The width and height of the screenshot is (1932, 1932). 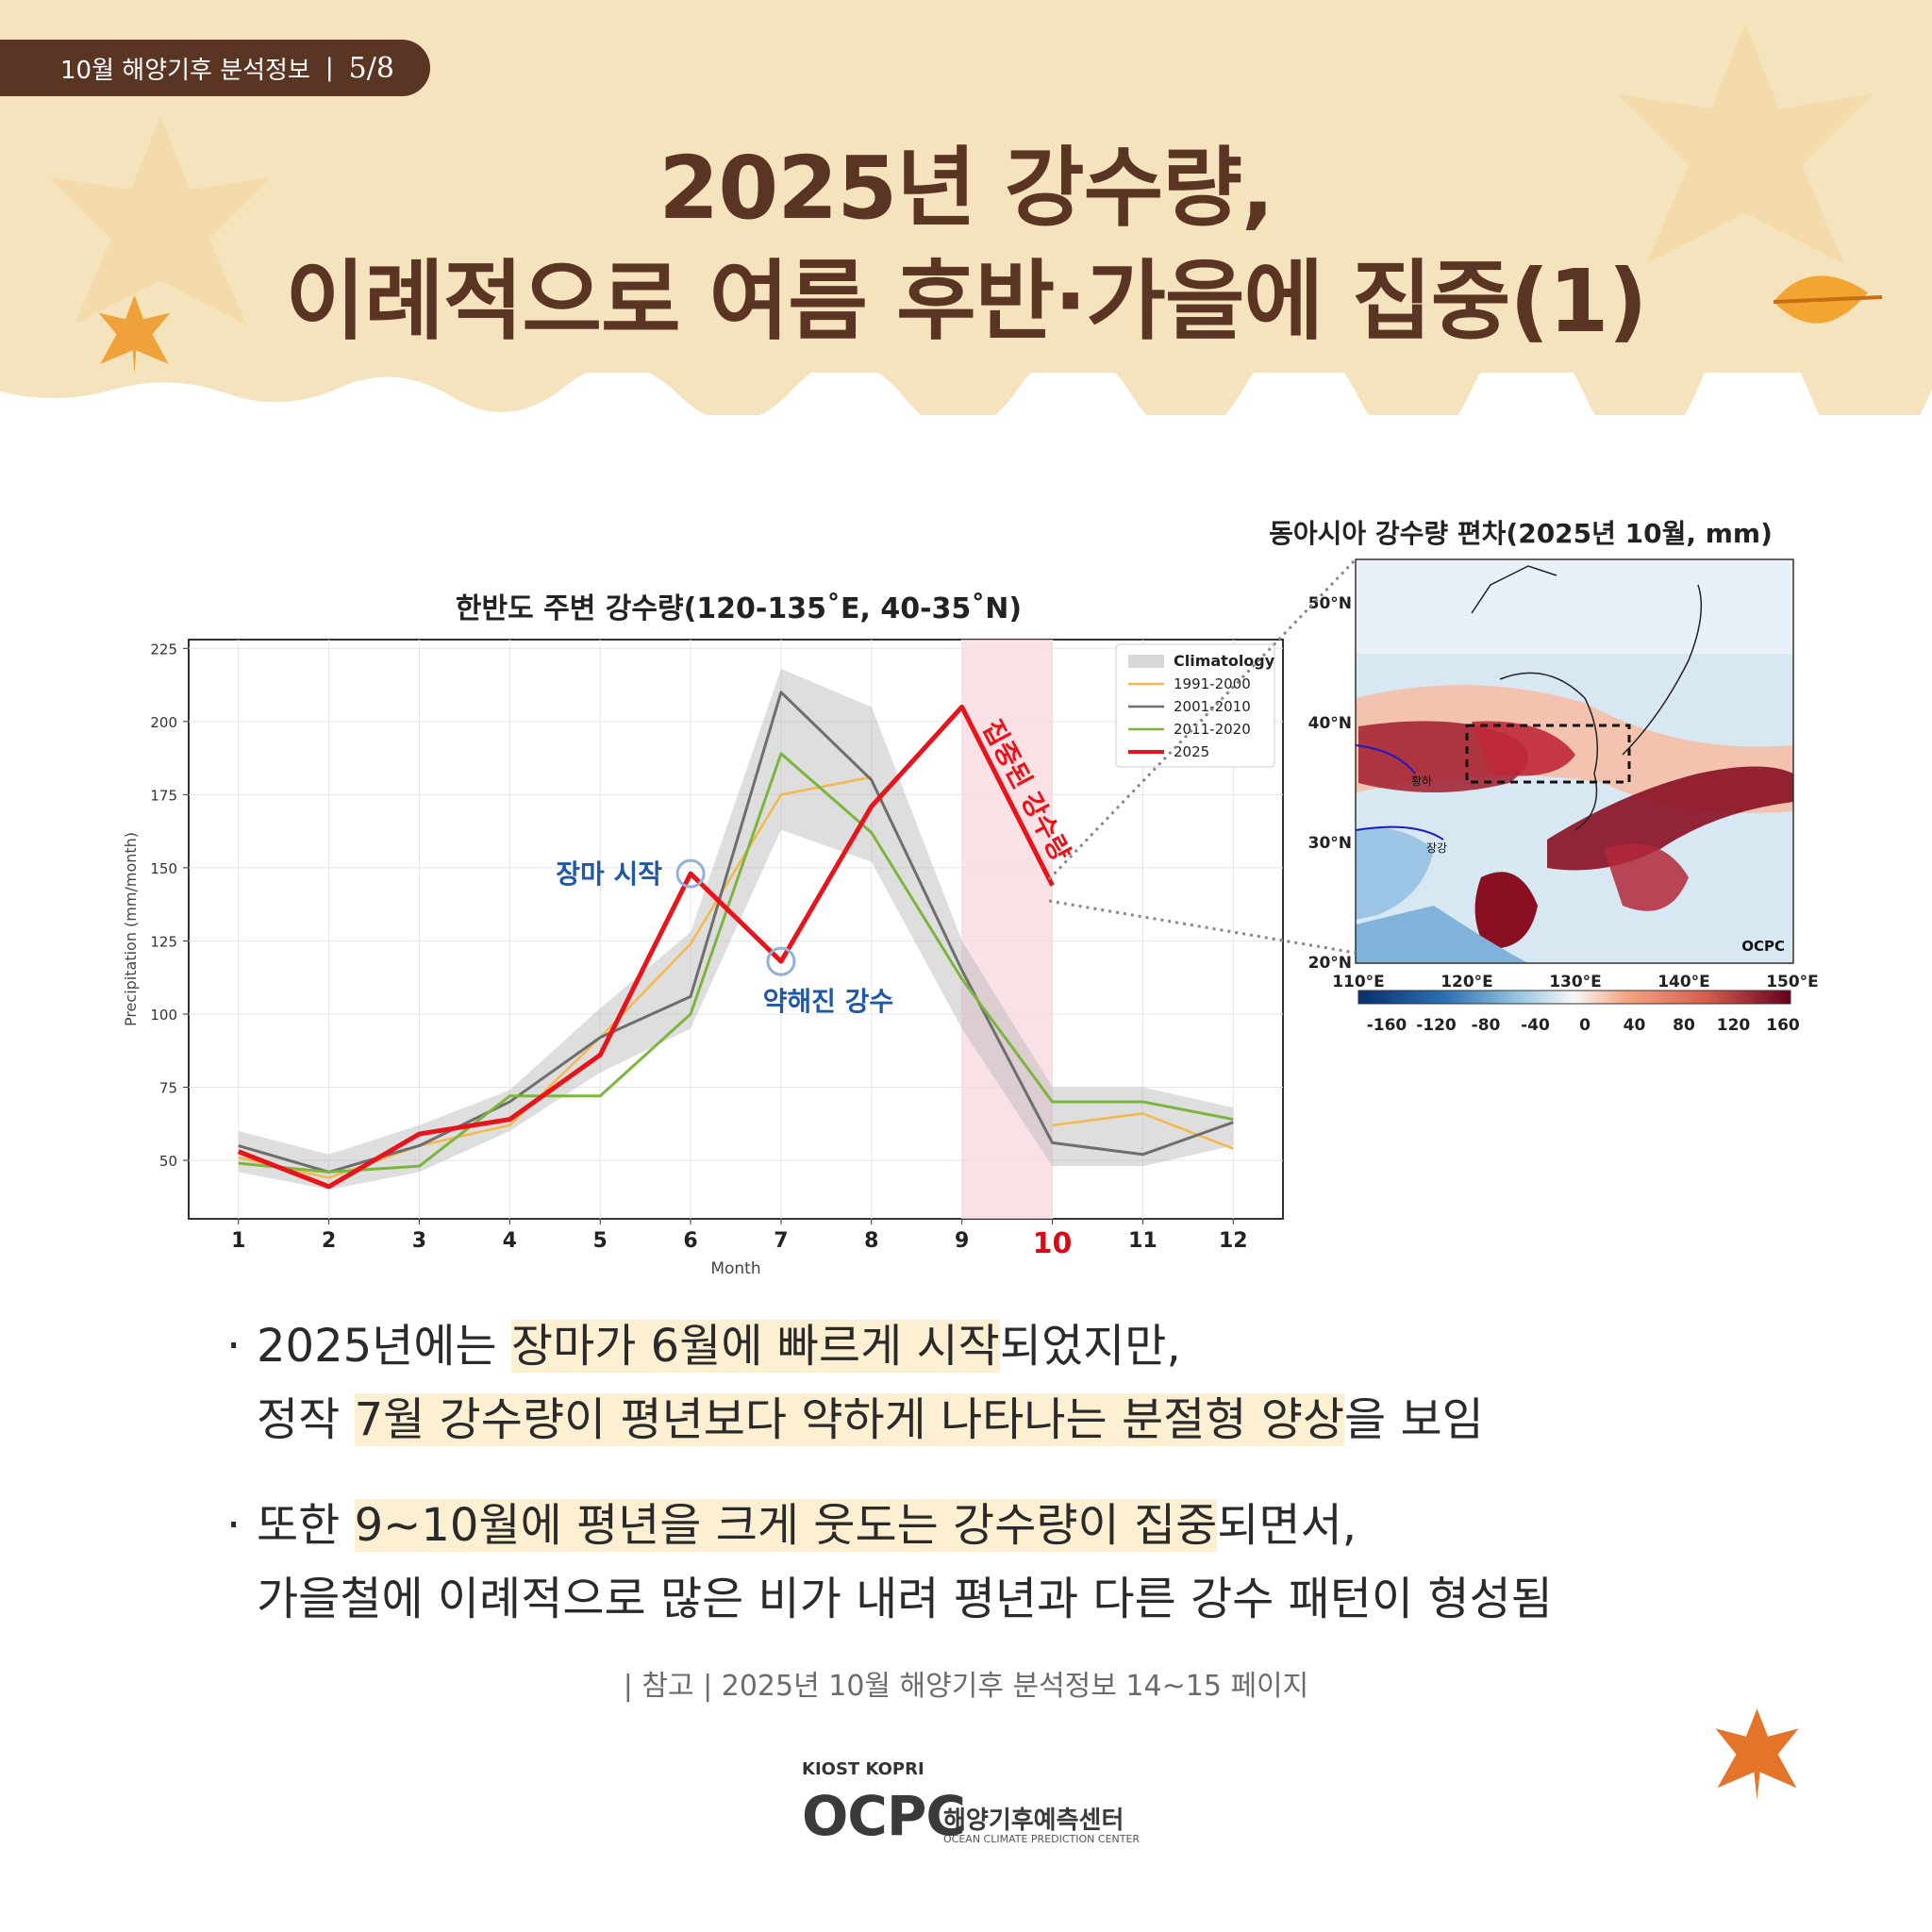 What do you see at coordinates (966, 396) in the screenshot?
I see `torn-paper-edge` at bounding box center [966, 396].